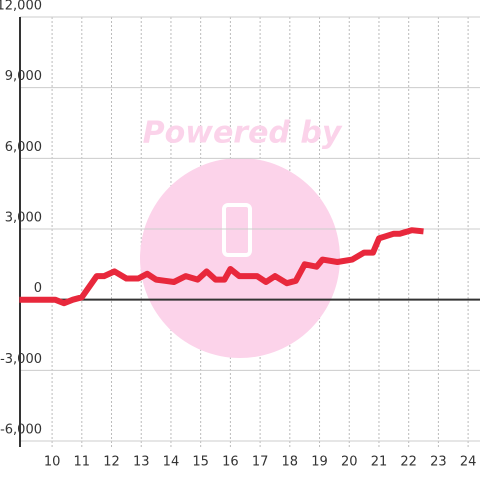  What do you see at coordinates (38, 288) in the screenshot?
I see `y-tick-label: 0` at bounding box center [38, 288].